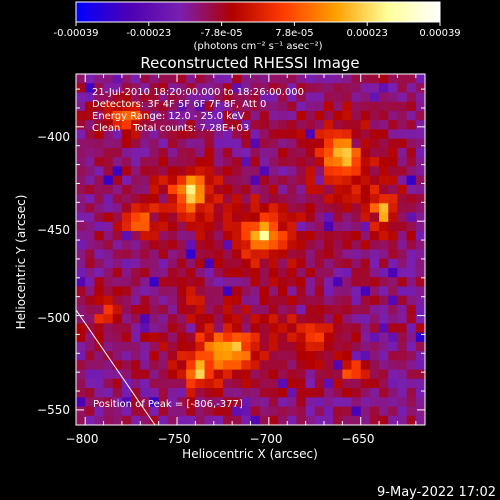  What do you see at coordinates (21, 262) in the screenshot?
I see `y-axis-label: Heliocentric Y (arcsec)` at bounding box center [21, 262].